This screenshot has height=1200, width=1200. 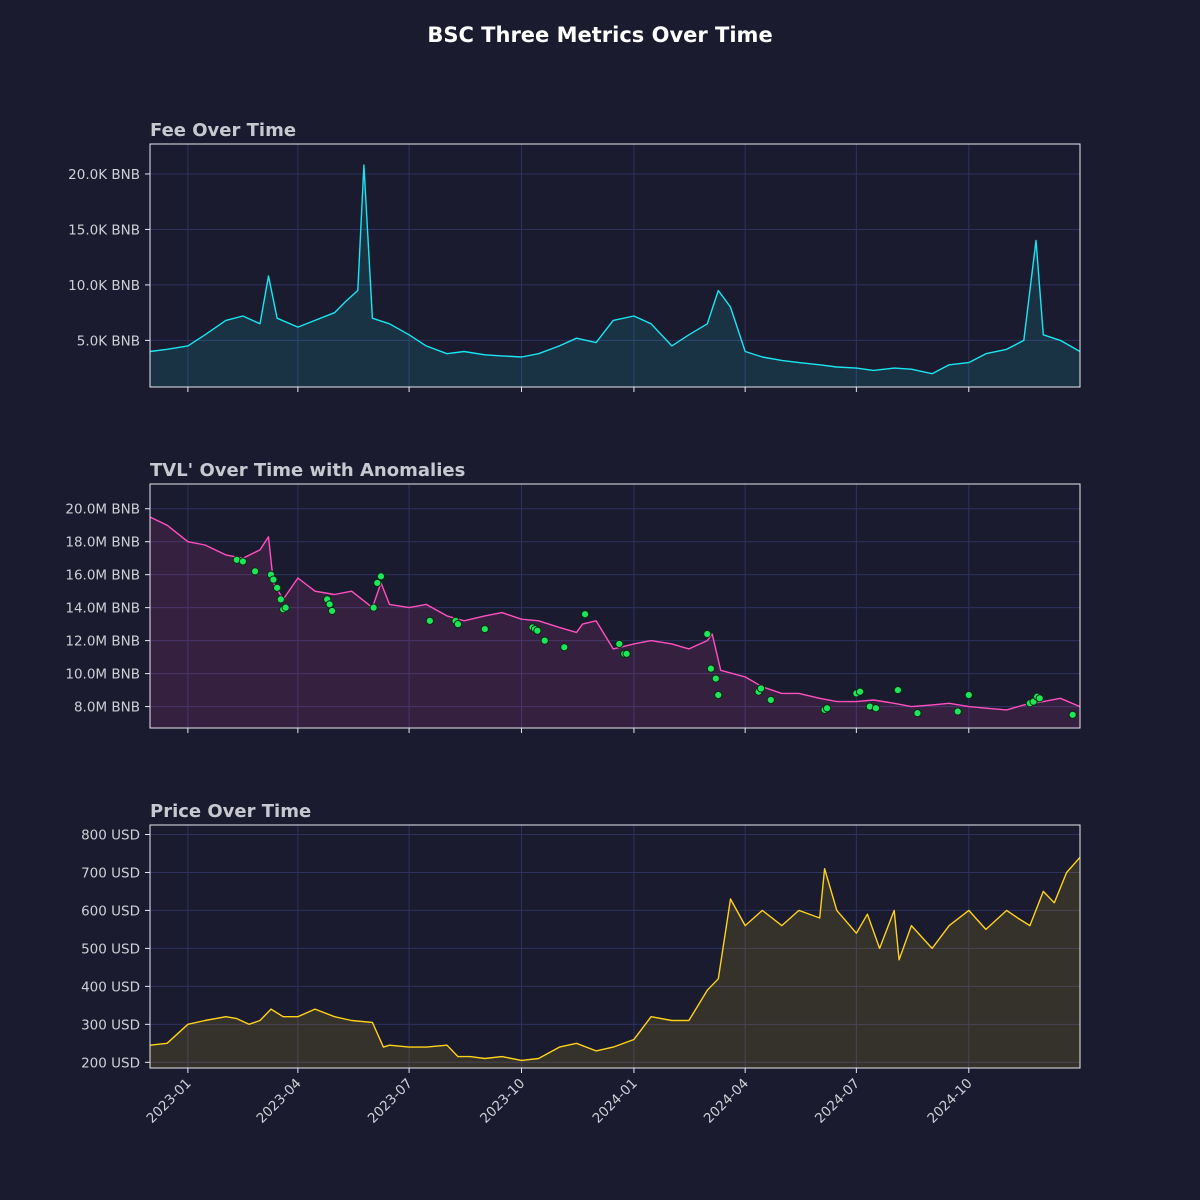 What do you see at coordinates (108, 341) in the screenshot?
I see `fee-ytick-label: 5.0K BNB` at bounding box center [108, 341].